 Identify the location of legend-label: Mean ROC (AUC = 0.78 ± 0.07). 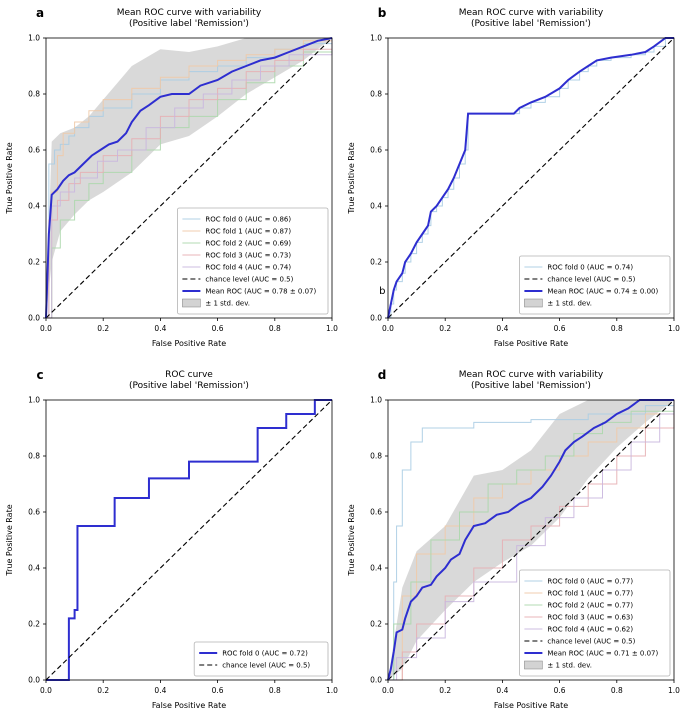
(260, 292).